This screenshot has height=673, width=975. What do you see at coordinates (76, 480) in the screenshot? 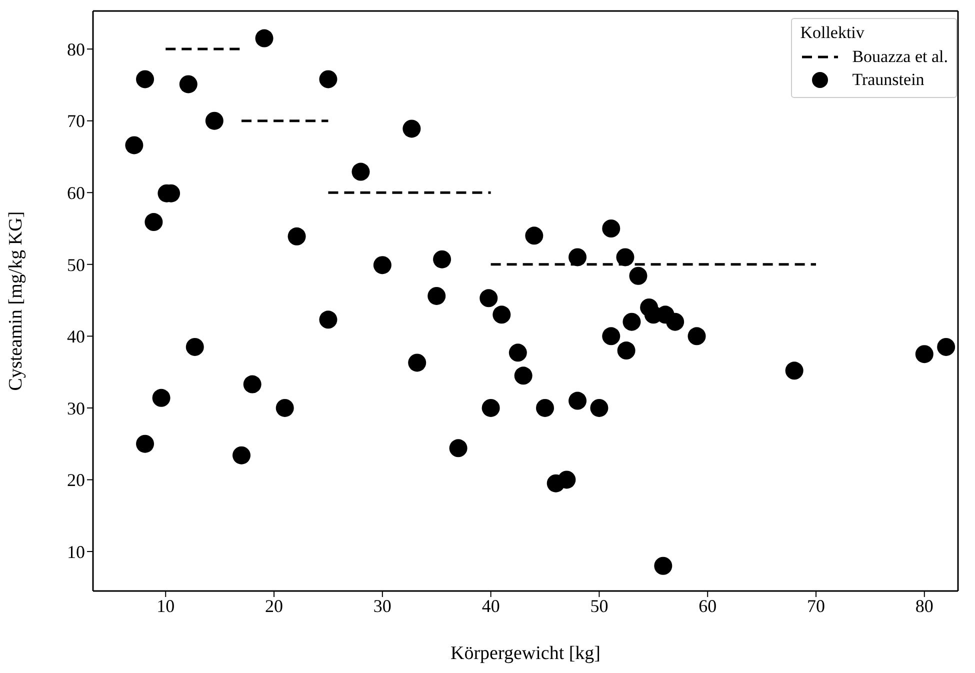
I see `y-tick-label: 20` at bounding box center [76, 480].